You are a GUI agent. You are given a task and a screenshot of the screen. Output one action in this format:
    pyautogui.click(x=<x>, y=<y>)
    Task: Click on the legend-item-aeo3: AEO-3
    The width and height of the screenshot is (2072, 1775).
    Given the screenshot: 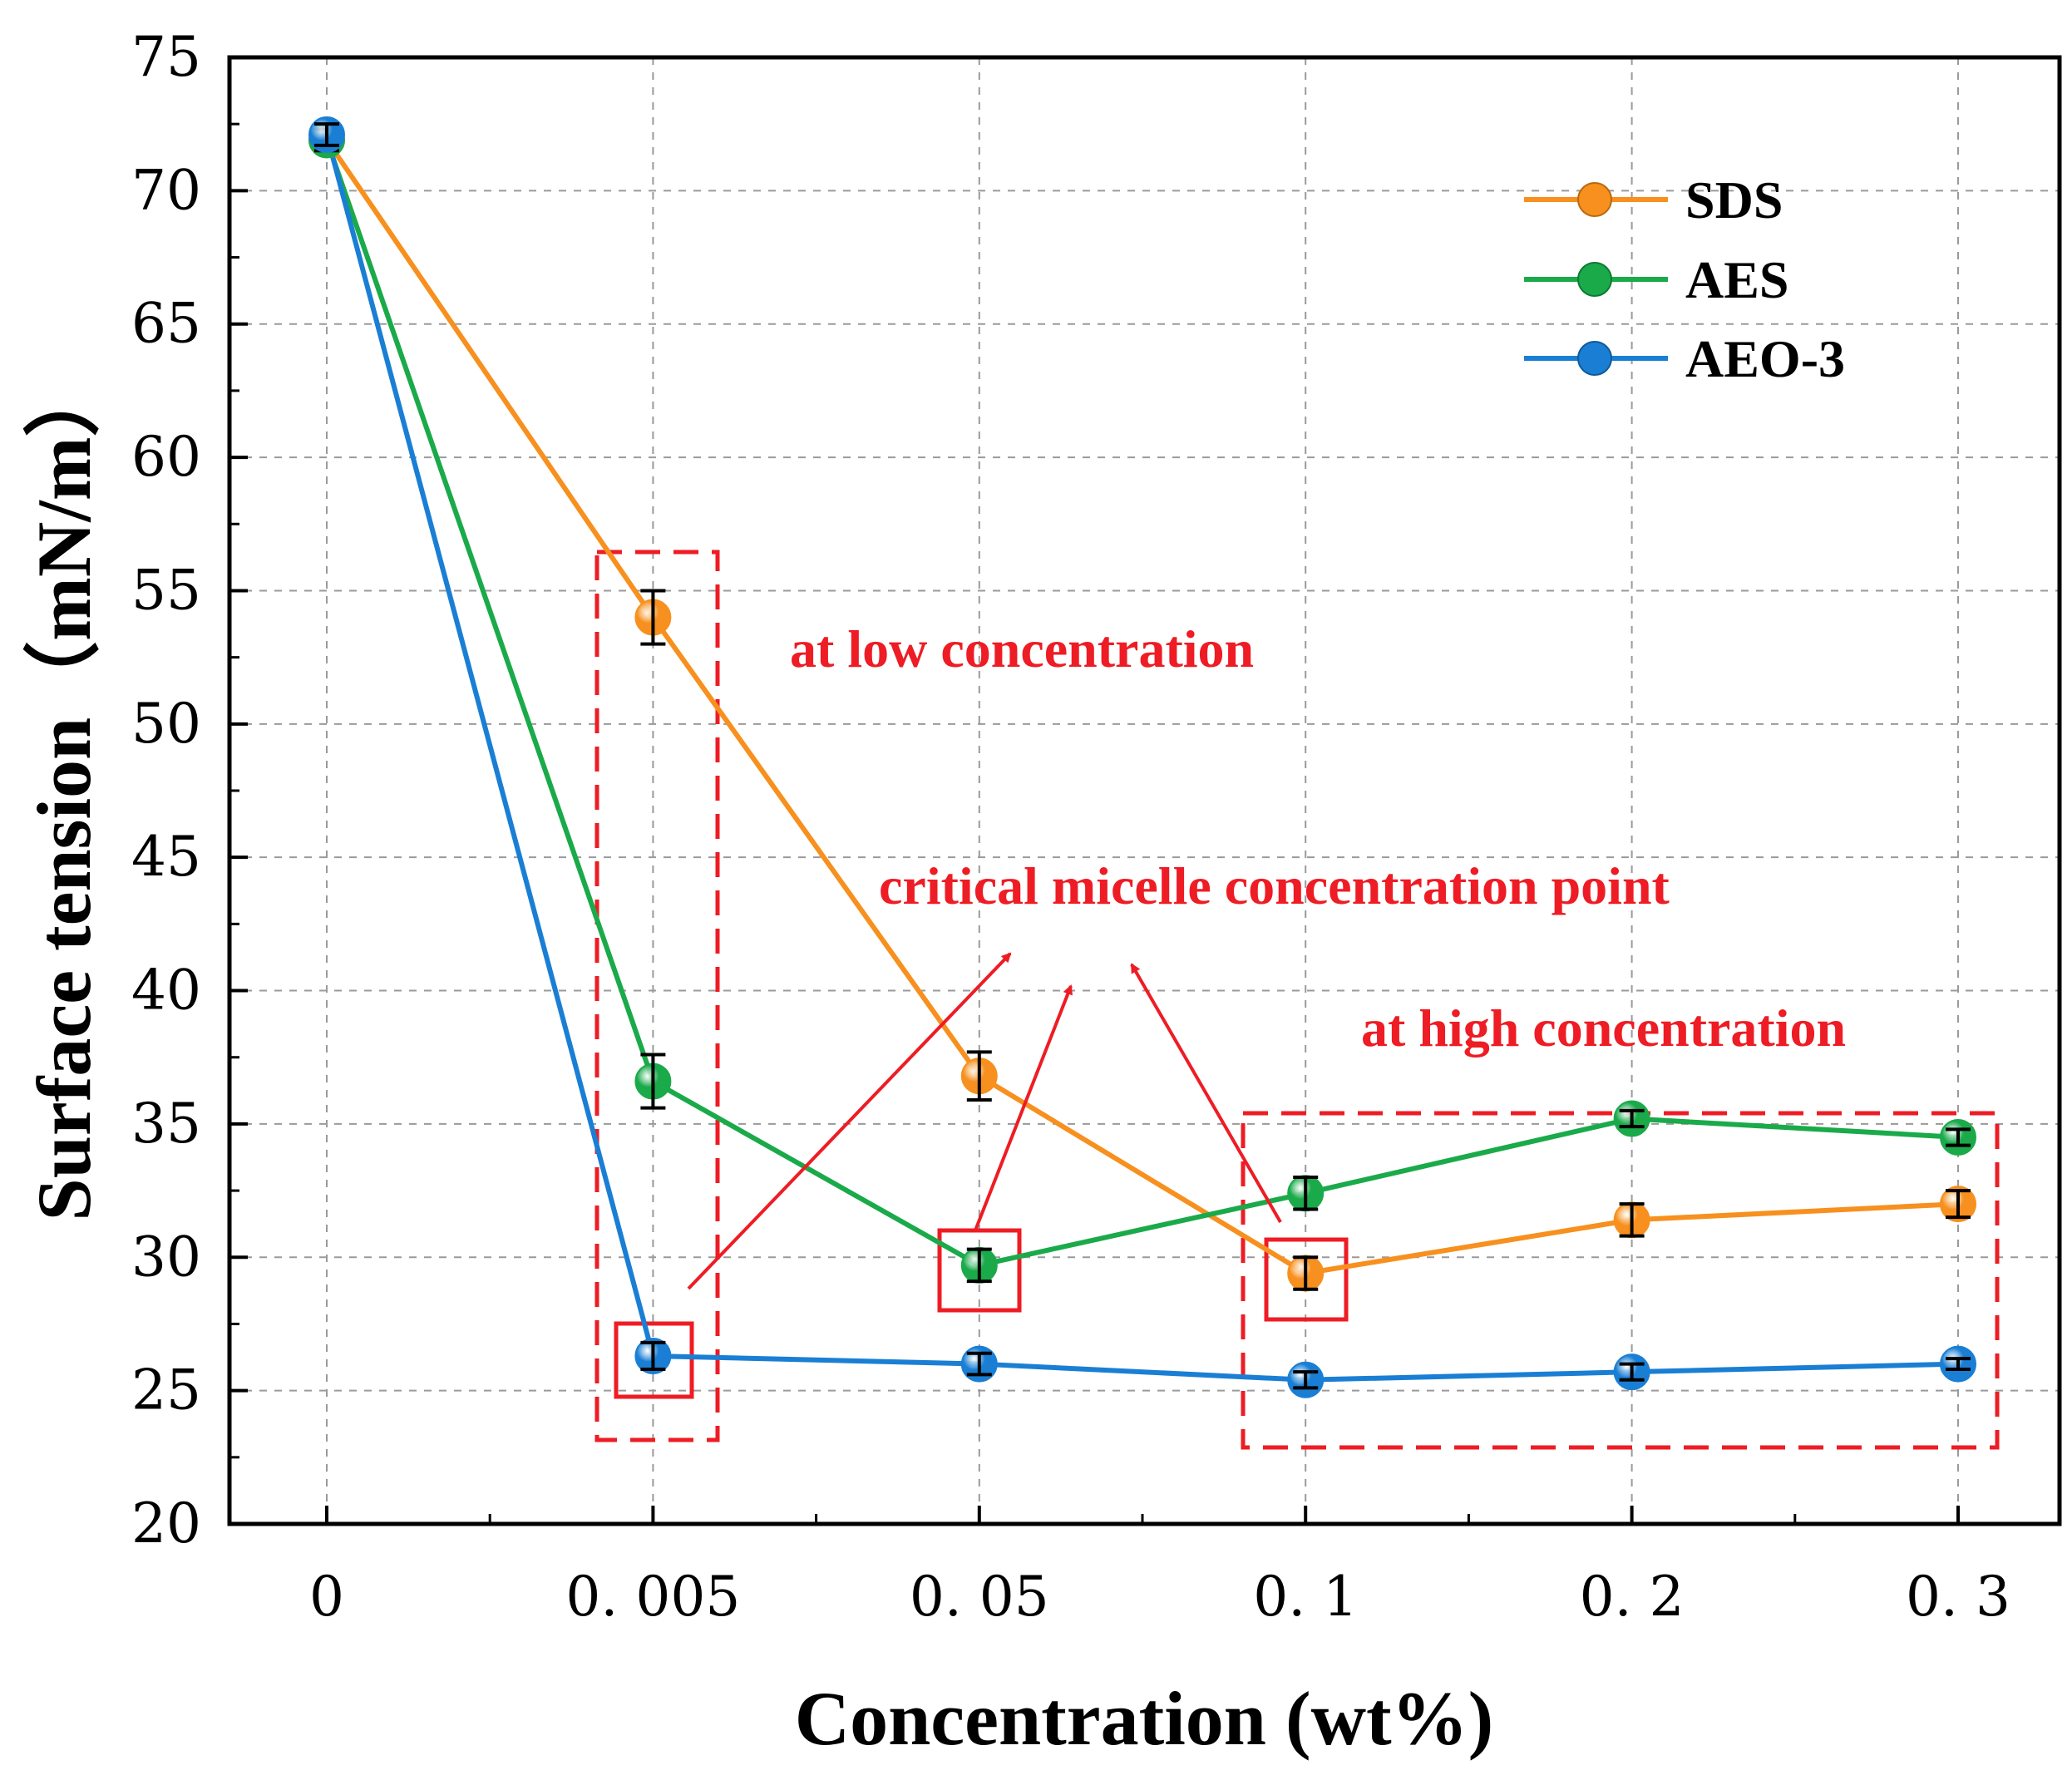 What is the action you would take?
    pyautogui.click(x=1684, y=358)
    